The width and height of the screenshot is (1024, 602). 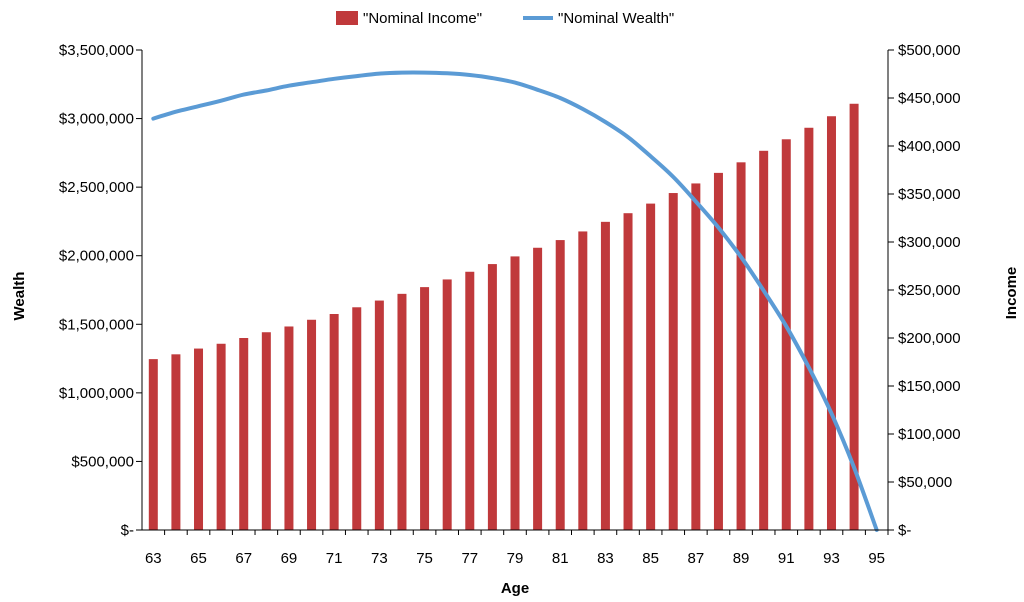 I want to click on x-tick-label: 77, so click(x=469, y=558).